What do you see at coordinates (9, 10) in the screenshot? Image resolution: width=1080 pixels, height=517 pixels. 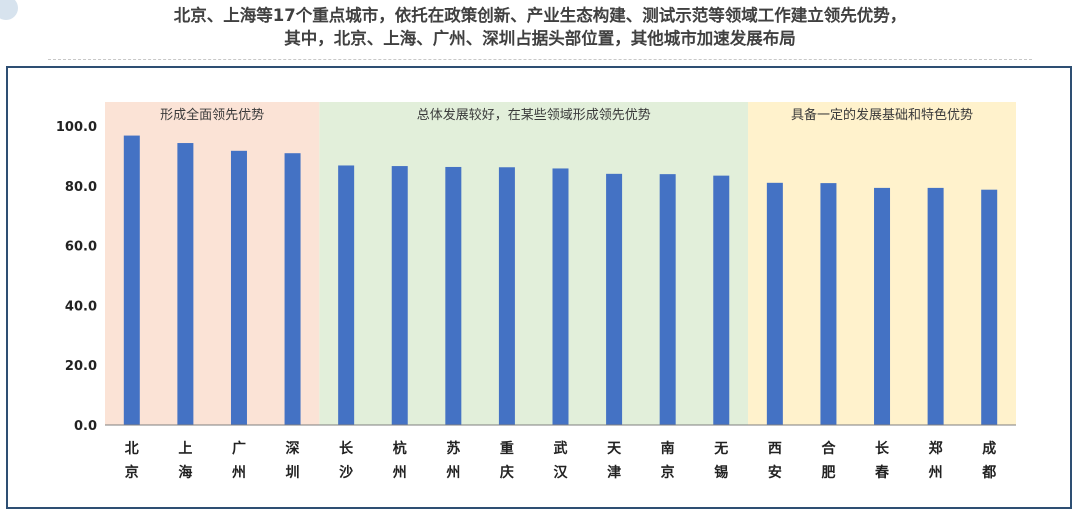 I see `corner-decoration` at bounding box center [9, 10].